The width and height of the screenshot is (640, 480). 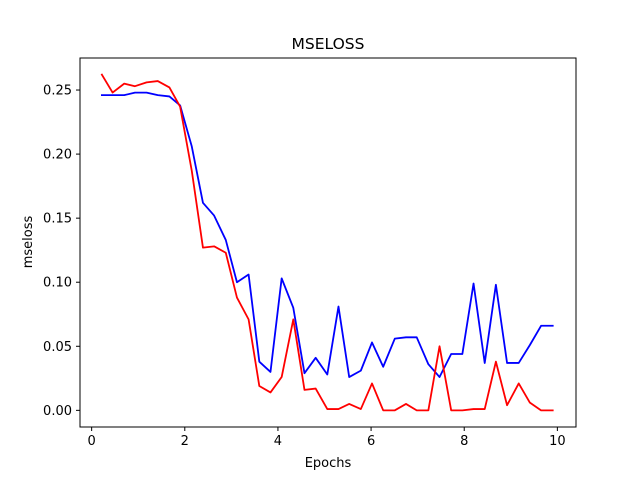 What do you see at coordinates (371, 441) in the screenshot?
I see `x-tick-label: 6` at bounding box center [371, 441].